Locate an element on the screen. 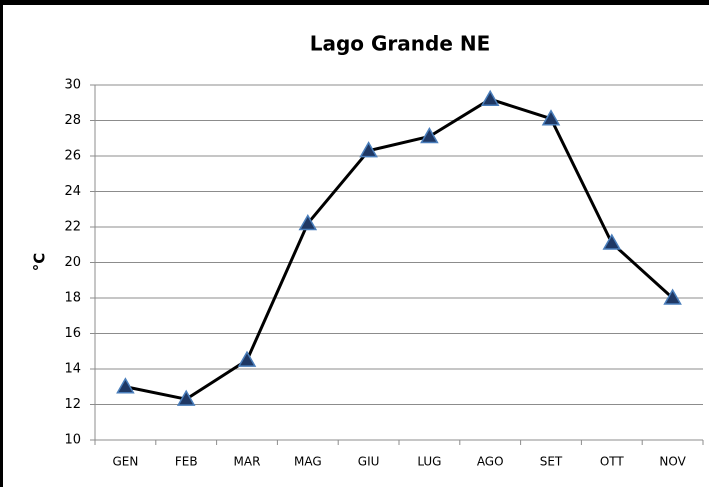 The height and width of the screenshot is (491, 709). chart-title: Lago Grande NE is located at coordinates (400, 44).